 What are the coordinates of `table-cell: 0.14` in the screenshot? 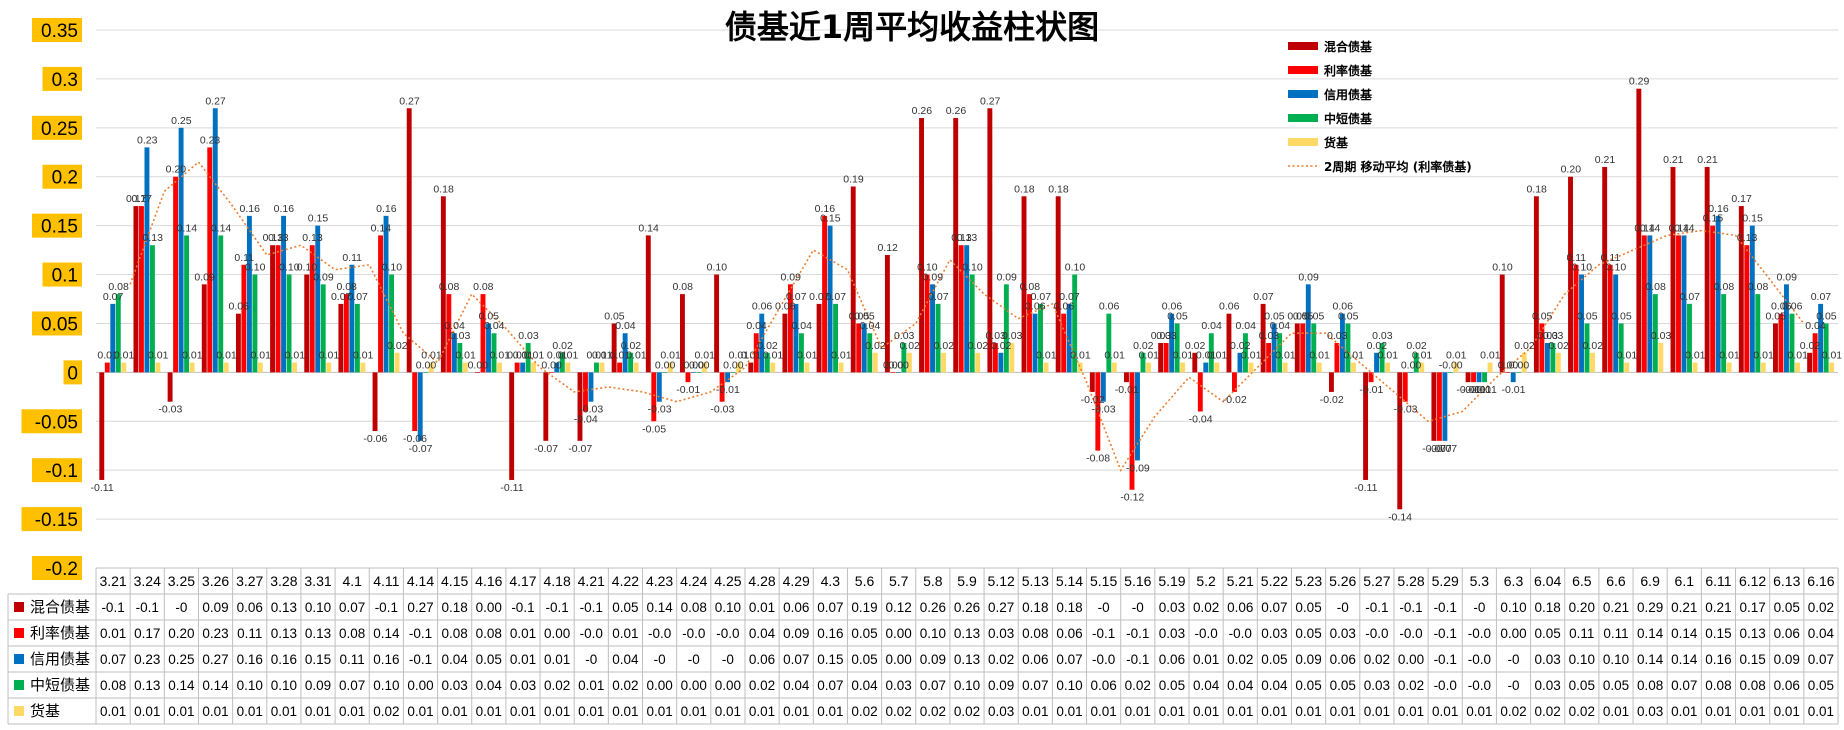 It's located at (659, 607).